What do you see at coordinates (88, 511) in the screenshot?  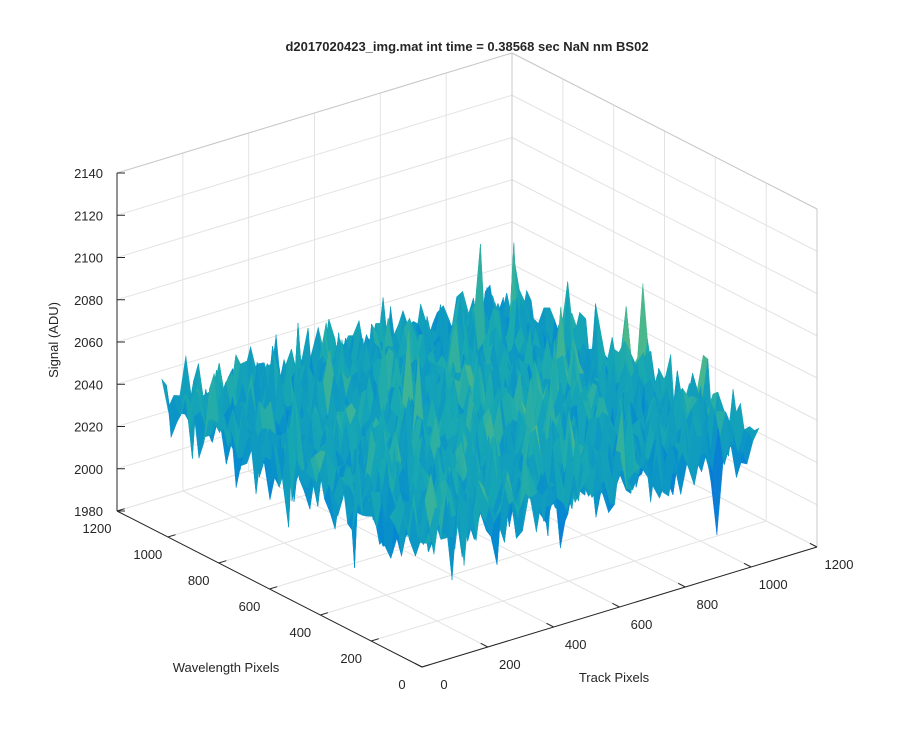 I see `z-tick-label: 1980` at bounding box center [88, 511].